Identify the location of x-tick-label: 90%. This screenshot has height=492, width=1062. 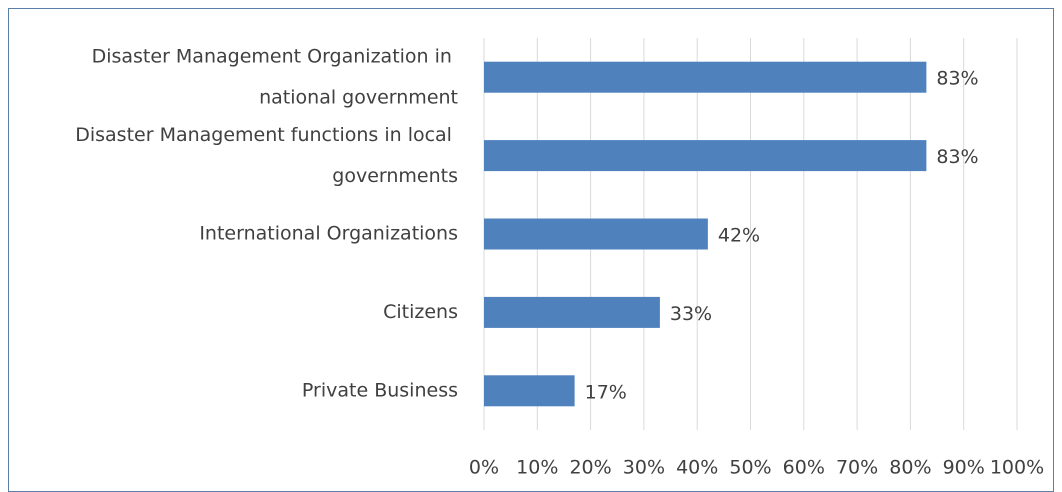
(964, 468).